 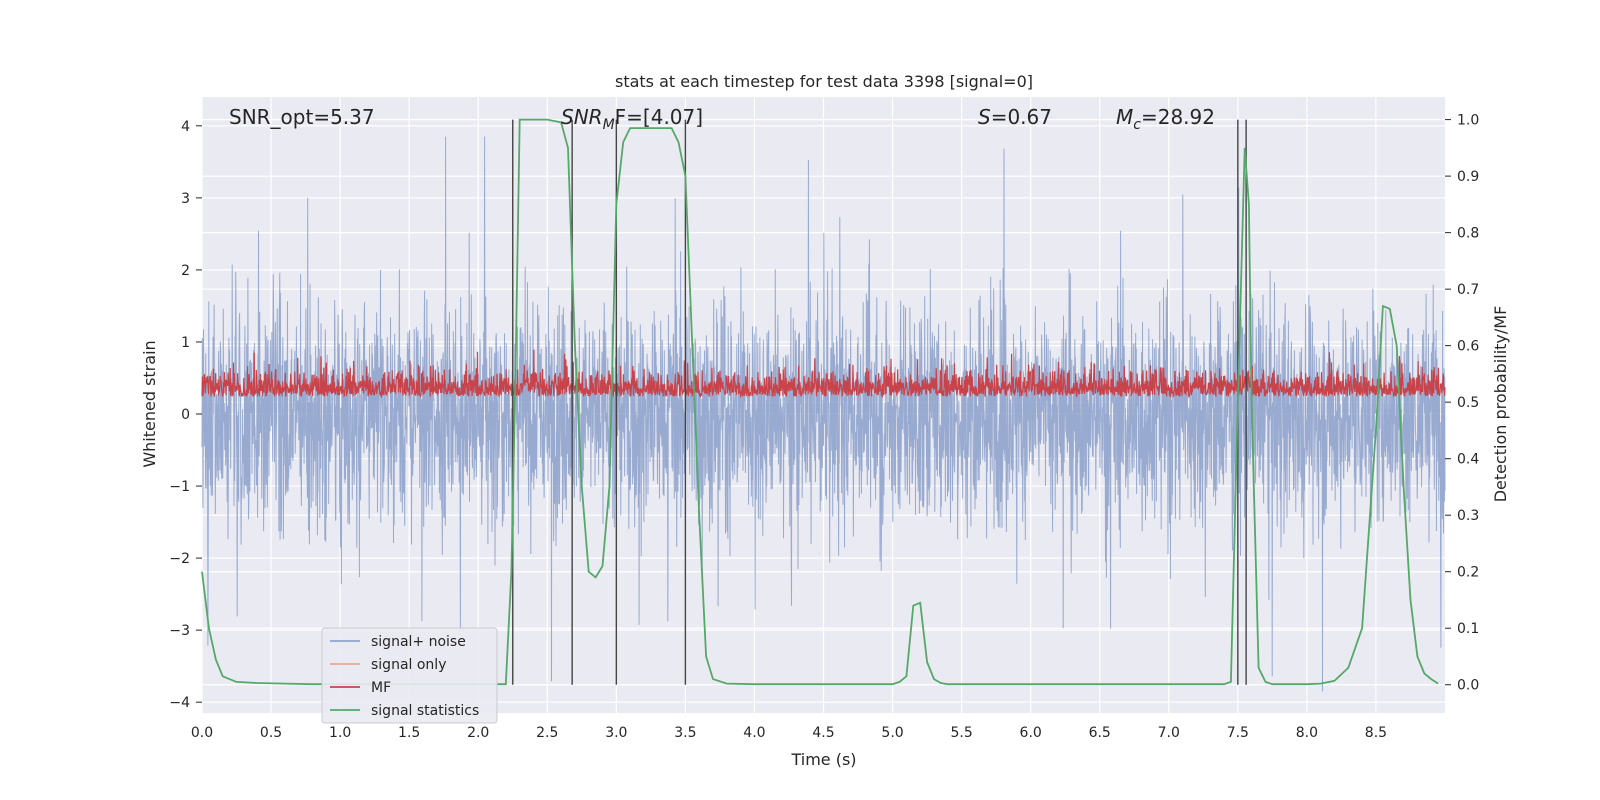 I want to click on left-y-tick-label: 0, so click(x=185, y=415).